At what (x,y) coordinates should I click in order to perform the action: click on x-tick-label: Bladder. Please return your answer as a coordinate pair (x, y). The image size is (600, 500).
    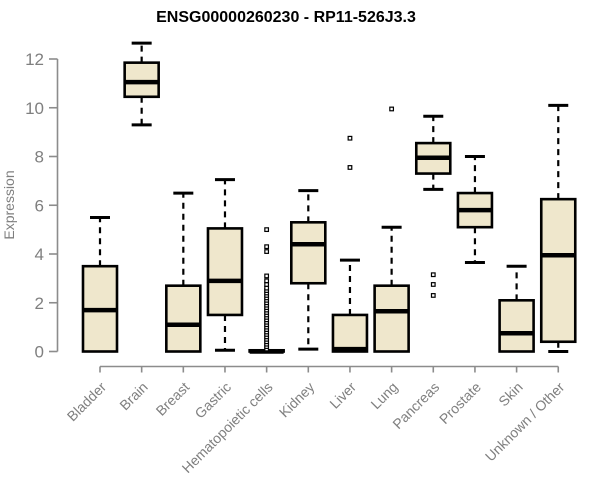
    Looking at the image, I should click on (87, 402).